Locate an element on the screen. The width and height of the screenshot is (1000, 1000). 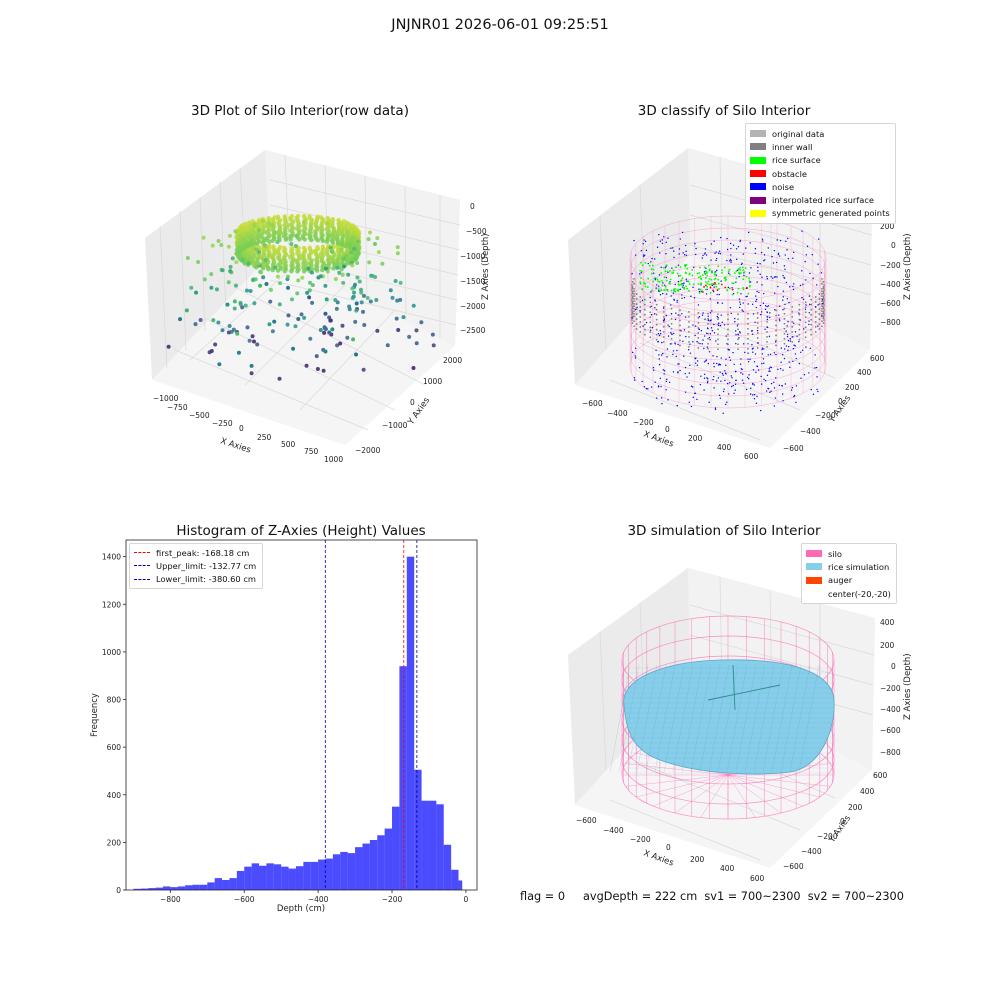
legend-swatch is located at coordinates (814, 593).